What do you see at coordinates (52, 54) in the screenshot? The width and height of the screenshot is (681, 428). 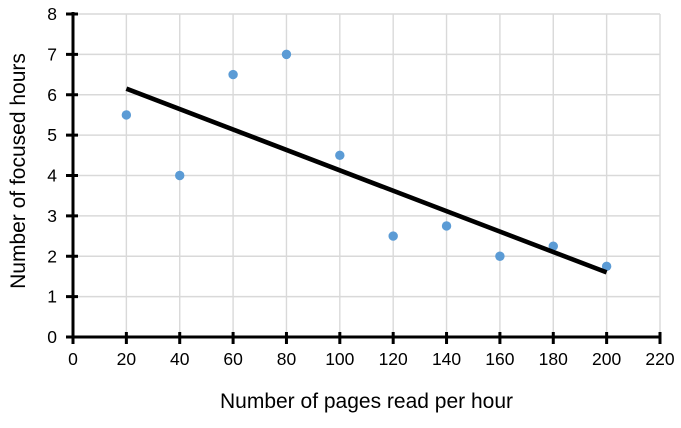 I see `y-tick-label: 7` at bounding box center [52, 54].